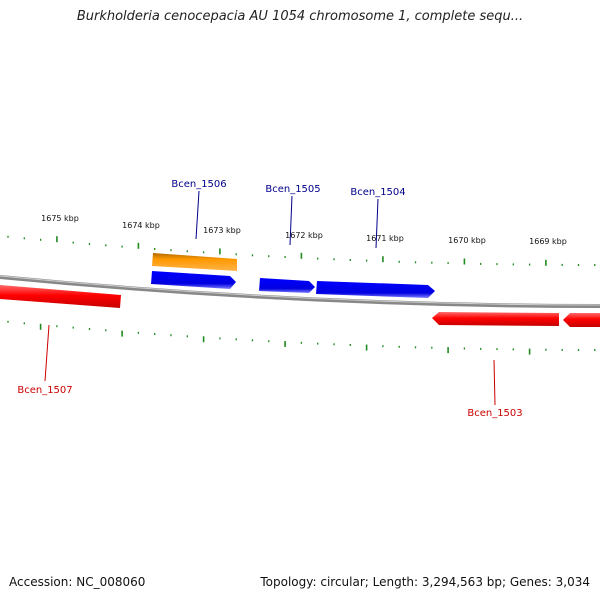 This screenshot has height=600, width=600. Describe the element at coordinates (60, 340) in the screenshot. I see `gene-bcen-1507: Bcen_1507` at that location.